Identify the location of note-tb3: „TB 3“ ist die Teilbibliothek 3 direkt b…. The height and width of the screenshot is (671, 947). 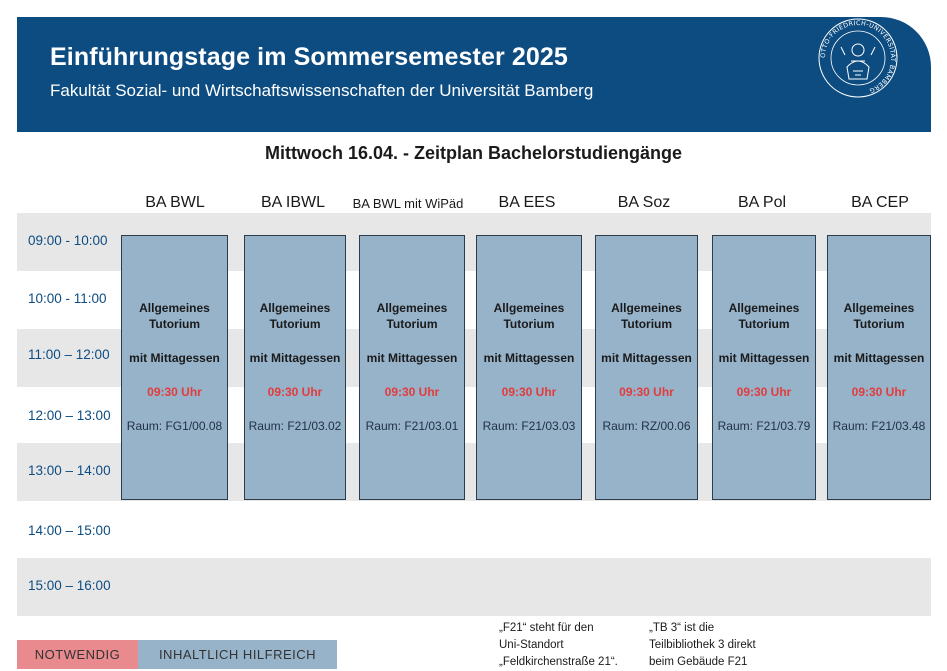
(702, 645).